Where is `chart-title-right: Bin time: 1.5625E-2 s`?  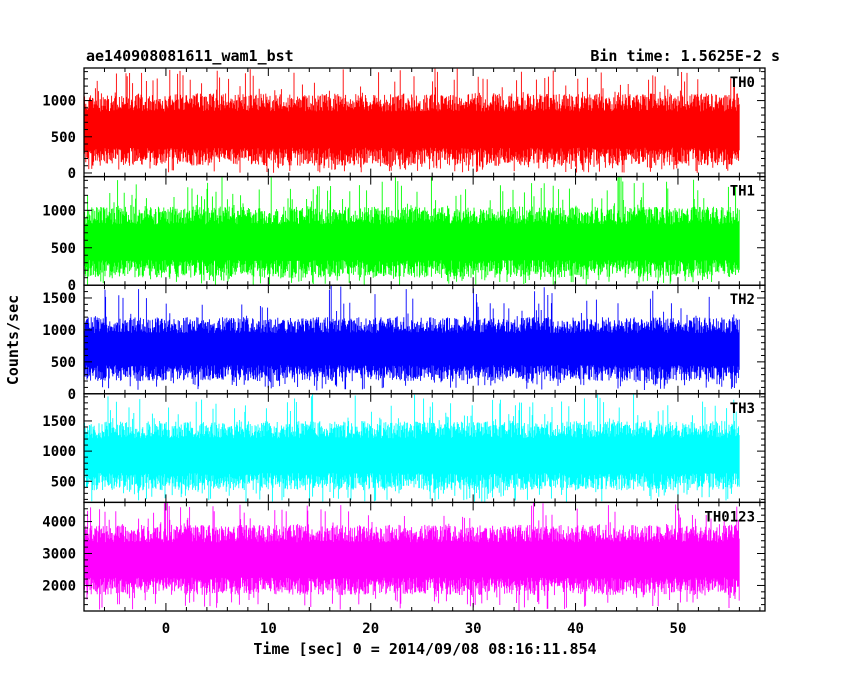 chart-title-right: Bin time: 1.5625E-2 s is located at coordinates (685, 56).